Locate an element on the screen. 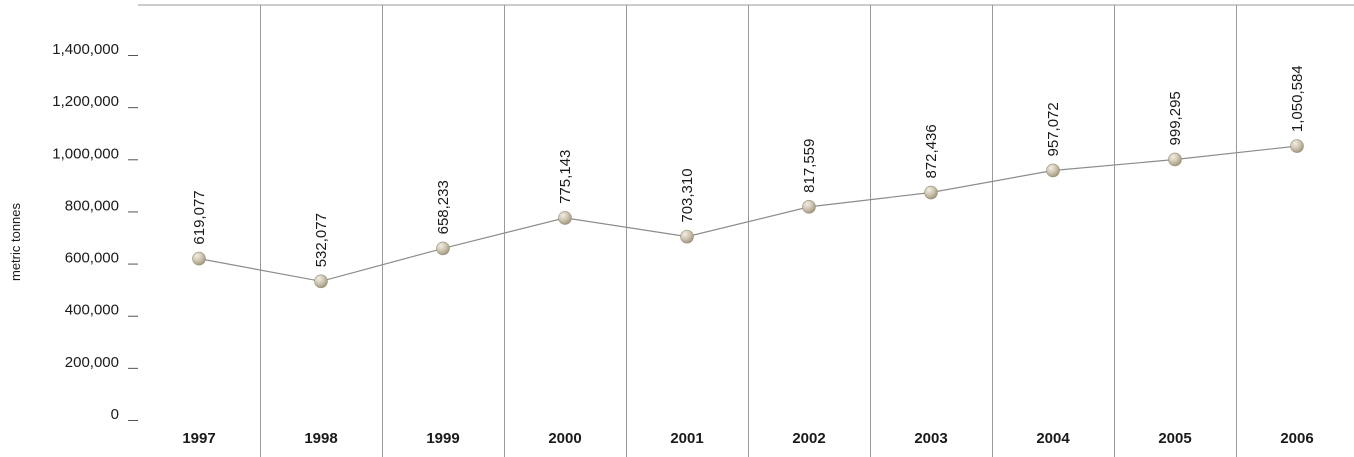 The height and width of the screenshot is (457, 1354). y-tick-label: 800,000 is located at coordinates (92, 205).